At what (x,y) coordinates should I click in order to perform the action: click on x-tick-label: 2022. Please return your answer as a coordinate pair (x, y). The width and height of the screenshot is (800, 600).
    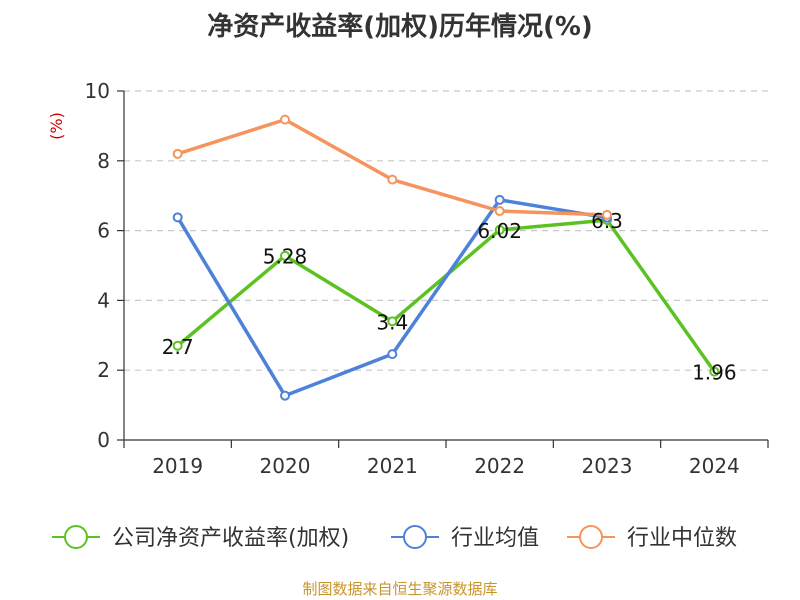
    Looking at the image, I should click on (499, 466).